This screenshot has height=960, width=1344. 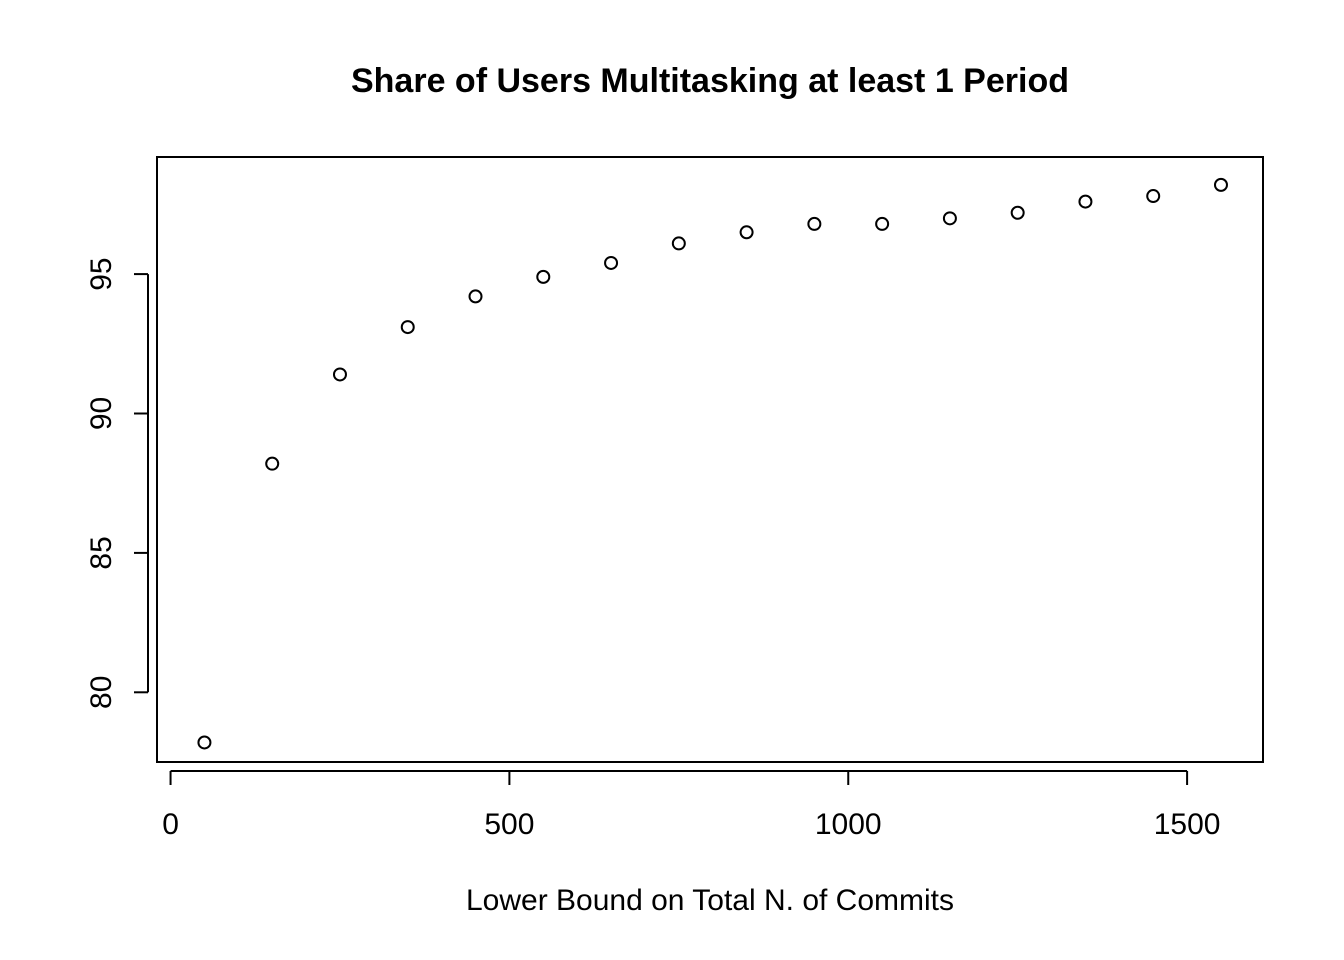 I want to click on x-tick-label: 0, so click(x=170, y=824).